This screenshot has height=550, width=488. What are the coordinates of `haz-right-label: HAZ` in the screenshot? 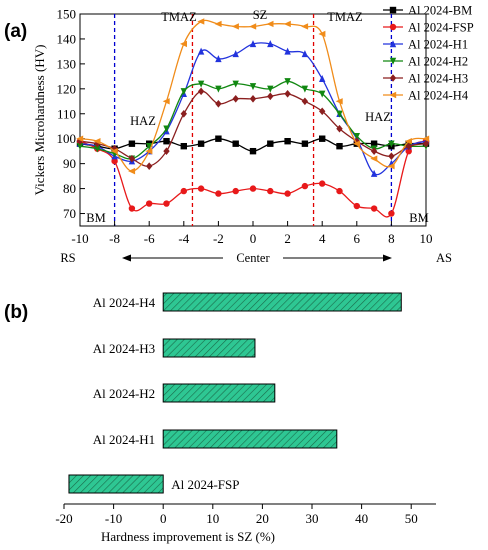 It's located at (378, 117).